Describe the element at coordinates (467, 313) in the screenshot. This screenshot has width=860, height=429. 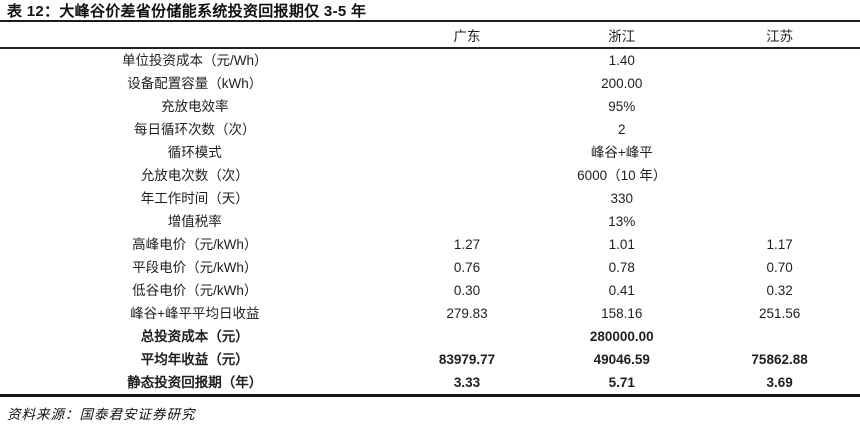
I see `cell-guangdong: 279.83` at that location.